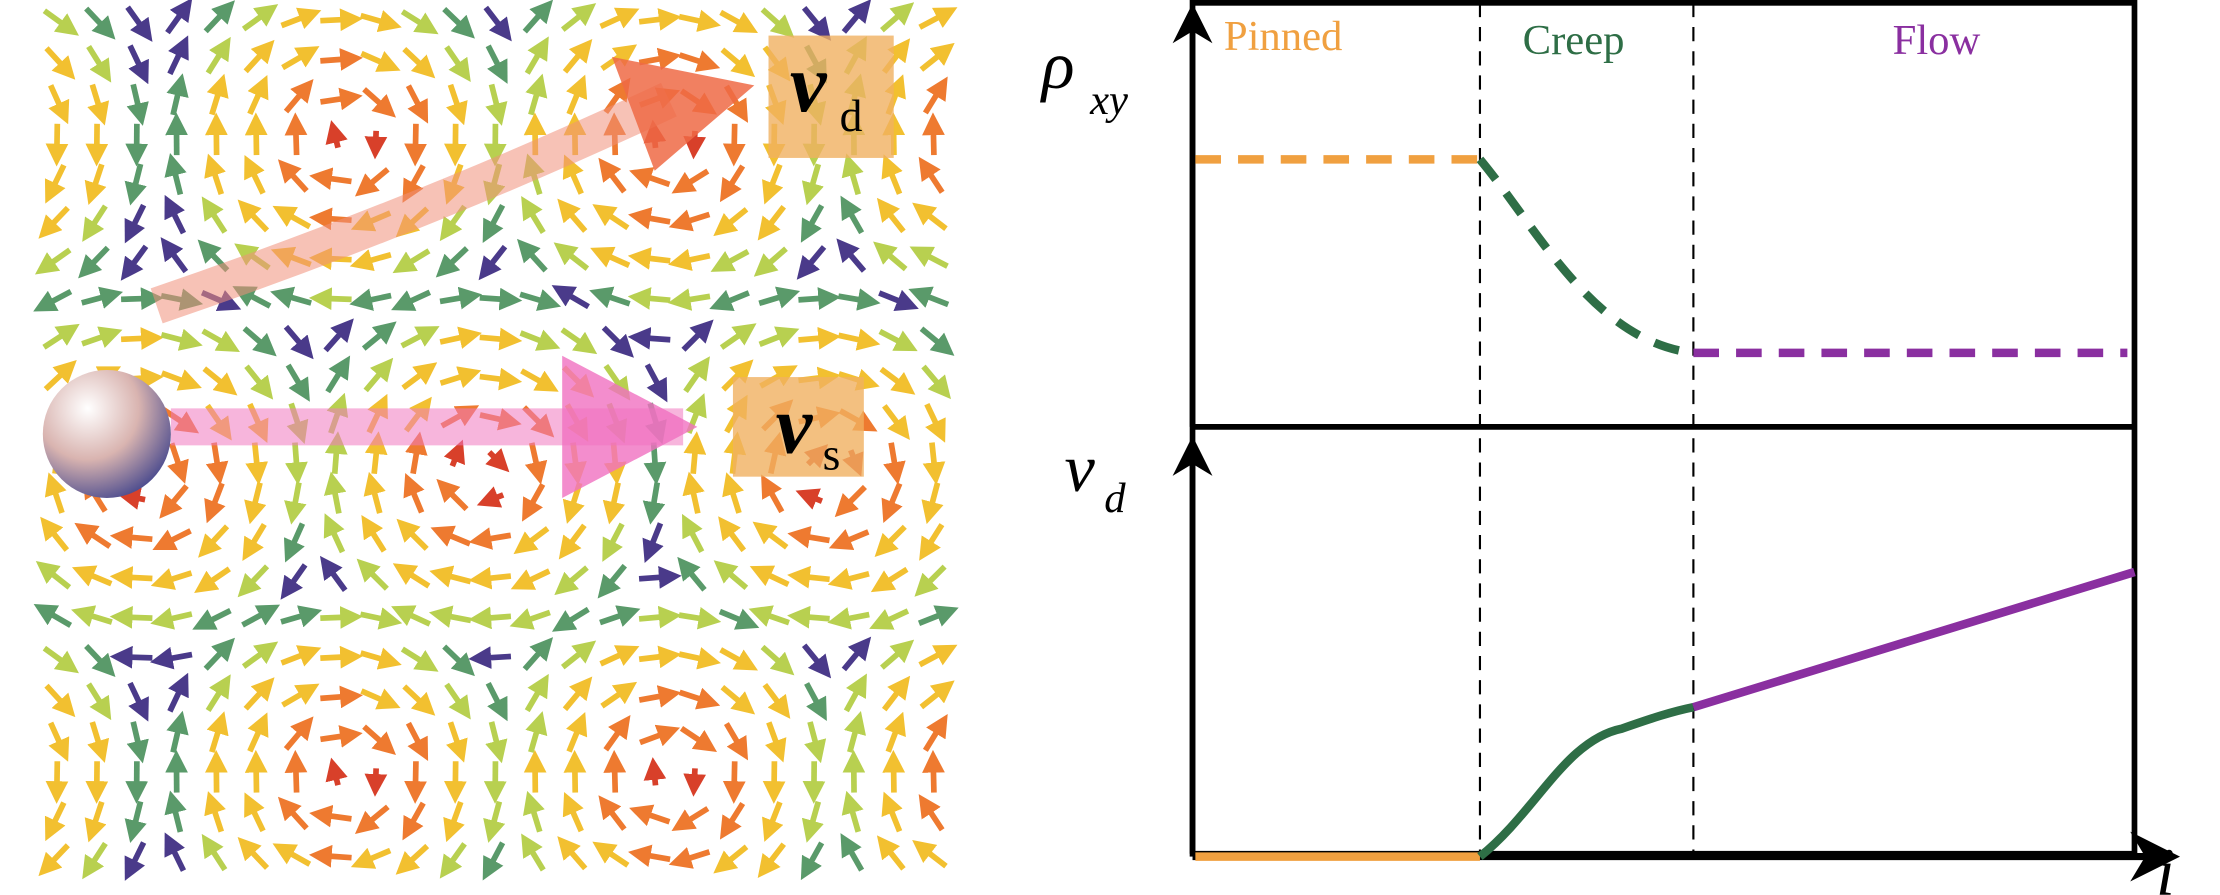  Describe the element at coordinates (2165, 864) in the screenshot. I see `x-axis-label: i` at that location.